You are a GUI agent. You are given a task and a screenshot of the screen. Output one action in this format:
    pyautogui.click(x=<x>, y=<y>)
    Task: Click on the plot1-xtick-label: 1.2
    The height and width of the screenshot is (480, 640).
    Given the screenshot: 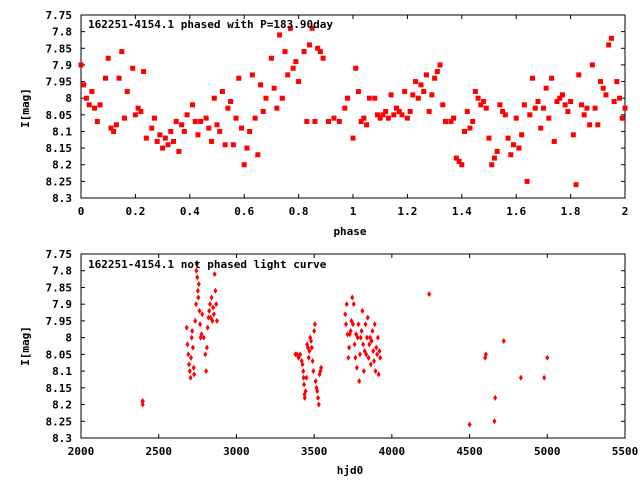 What is the action you would take?
    pyautogui.click(x=407, y=211)
    